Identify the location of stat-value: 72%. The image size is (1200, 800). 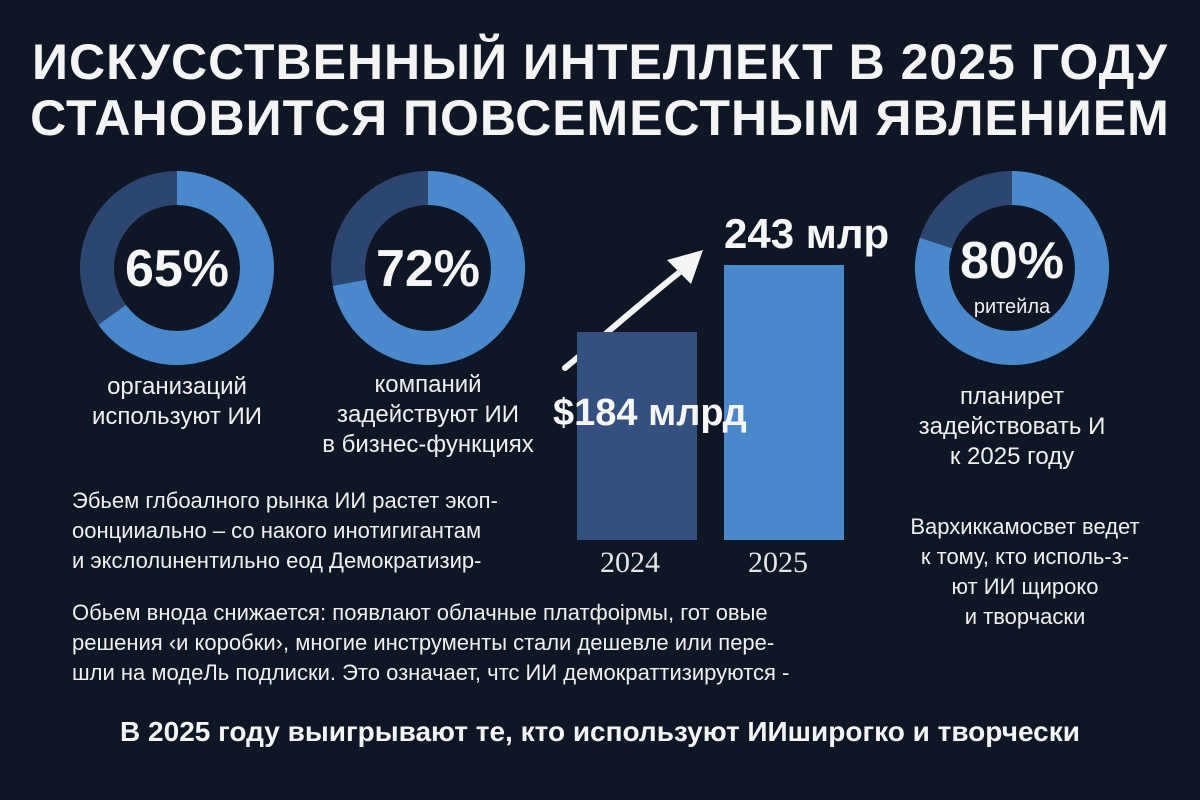
(428, 269).